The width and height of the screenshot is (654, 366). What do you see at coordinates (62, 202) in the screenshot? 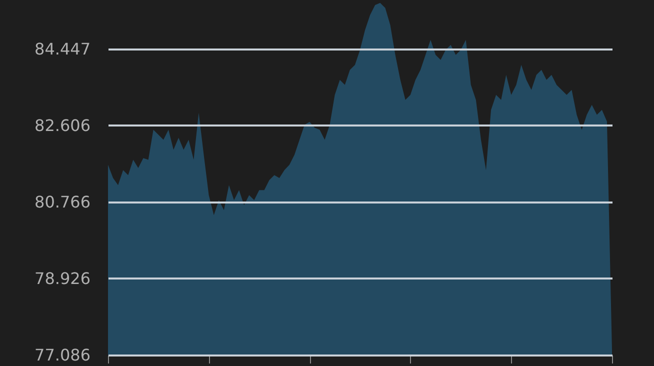
I see `y-tick-label: 80.766` at bounding box center [62, 202].